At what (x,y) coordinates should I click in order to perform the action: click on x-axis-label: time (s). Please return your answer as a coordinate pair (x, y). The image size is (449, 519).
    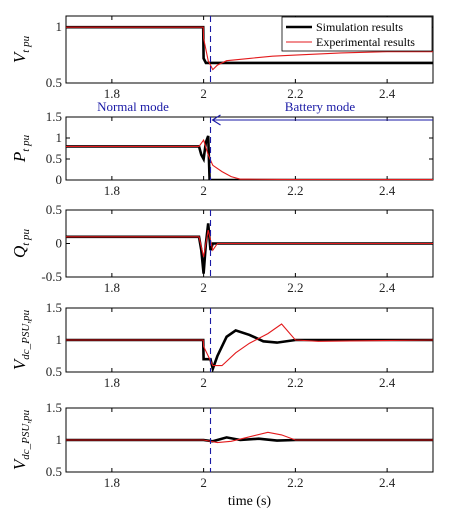
    Looking at the image, I should click on (249, 501).